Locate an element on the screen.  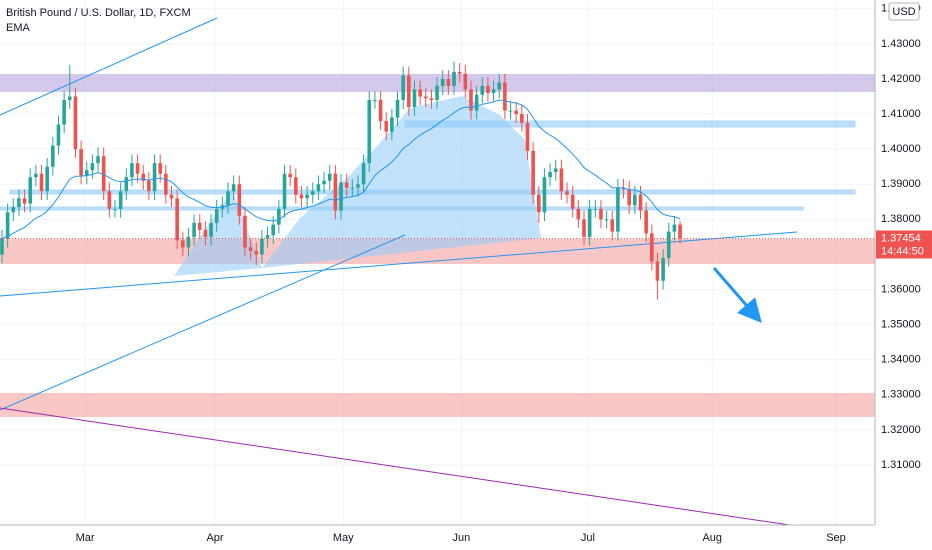
x-tick-label: Jul is located at coordinates (588, 538).